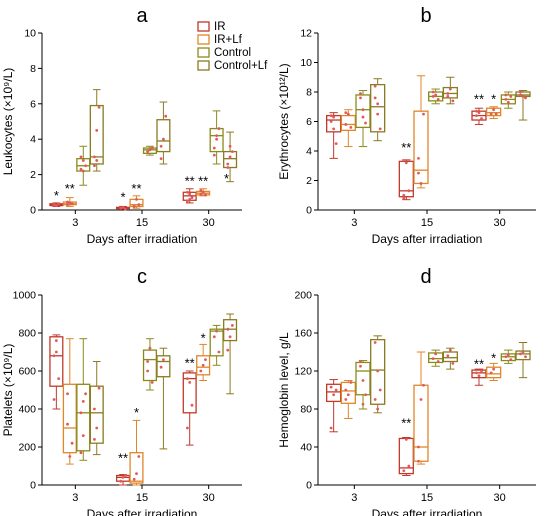 The image size is (550, 516). What do you see at coordinates (33, 69) in the screenshot?
I see `y-tick-label: 8` at bounding box center [33, 69].